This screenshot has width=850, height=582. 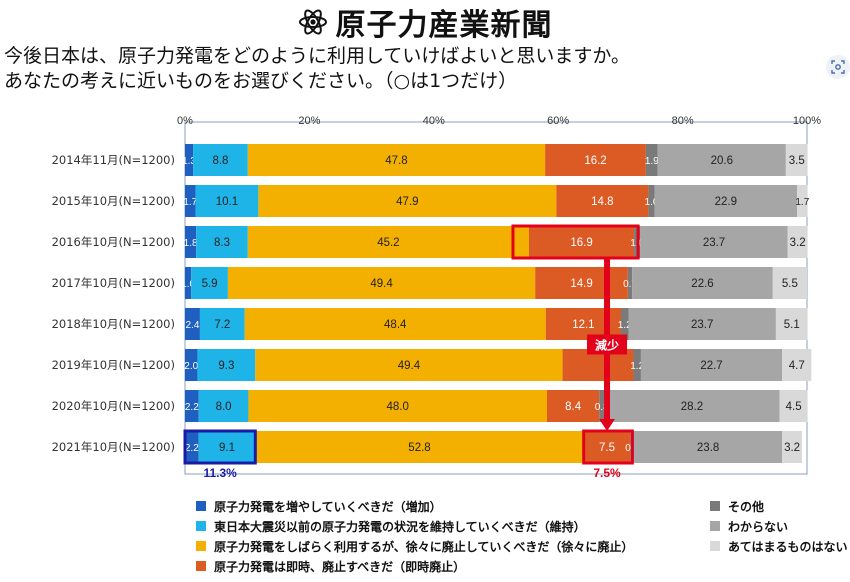 What do you see at coordinates (595, 161) in the screenshot?
I see `data-label: 16.2` at bounding box center [595, 161].